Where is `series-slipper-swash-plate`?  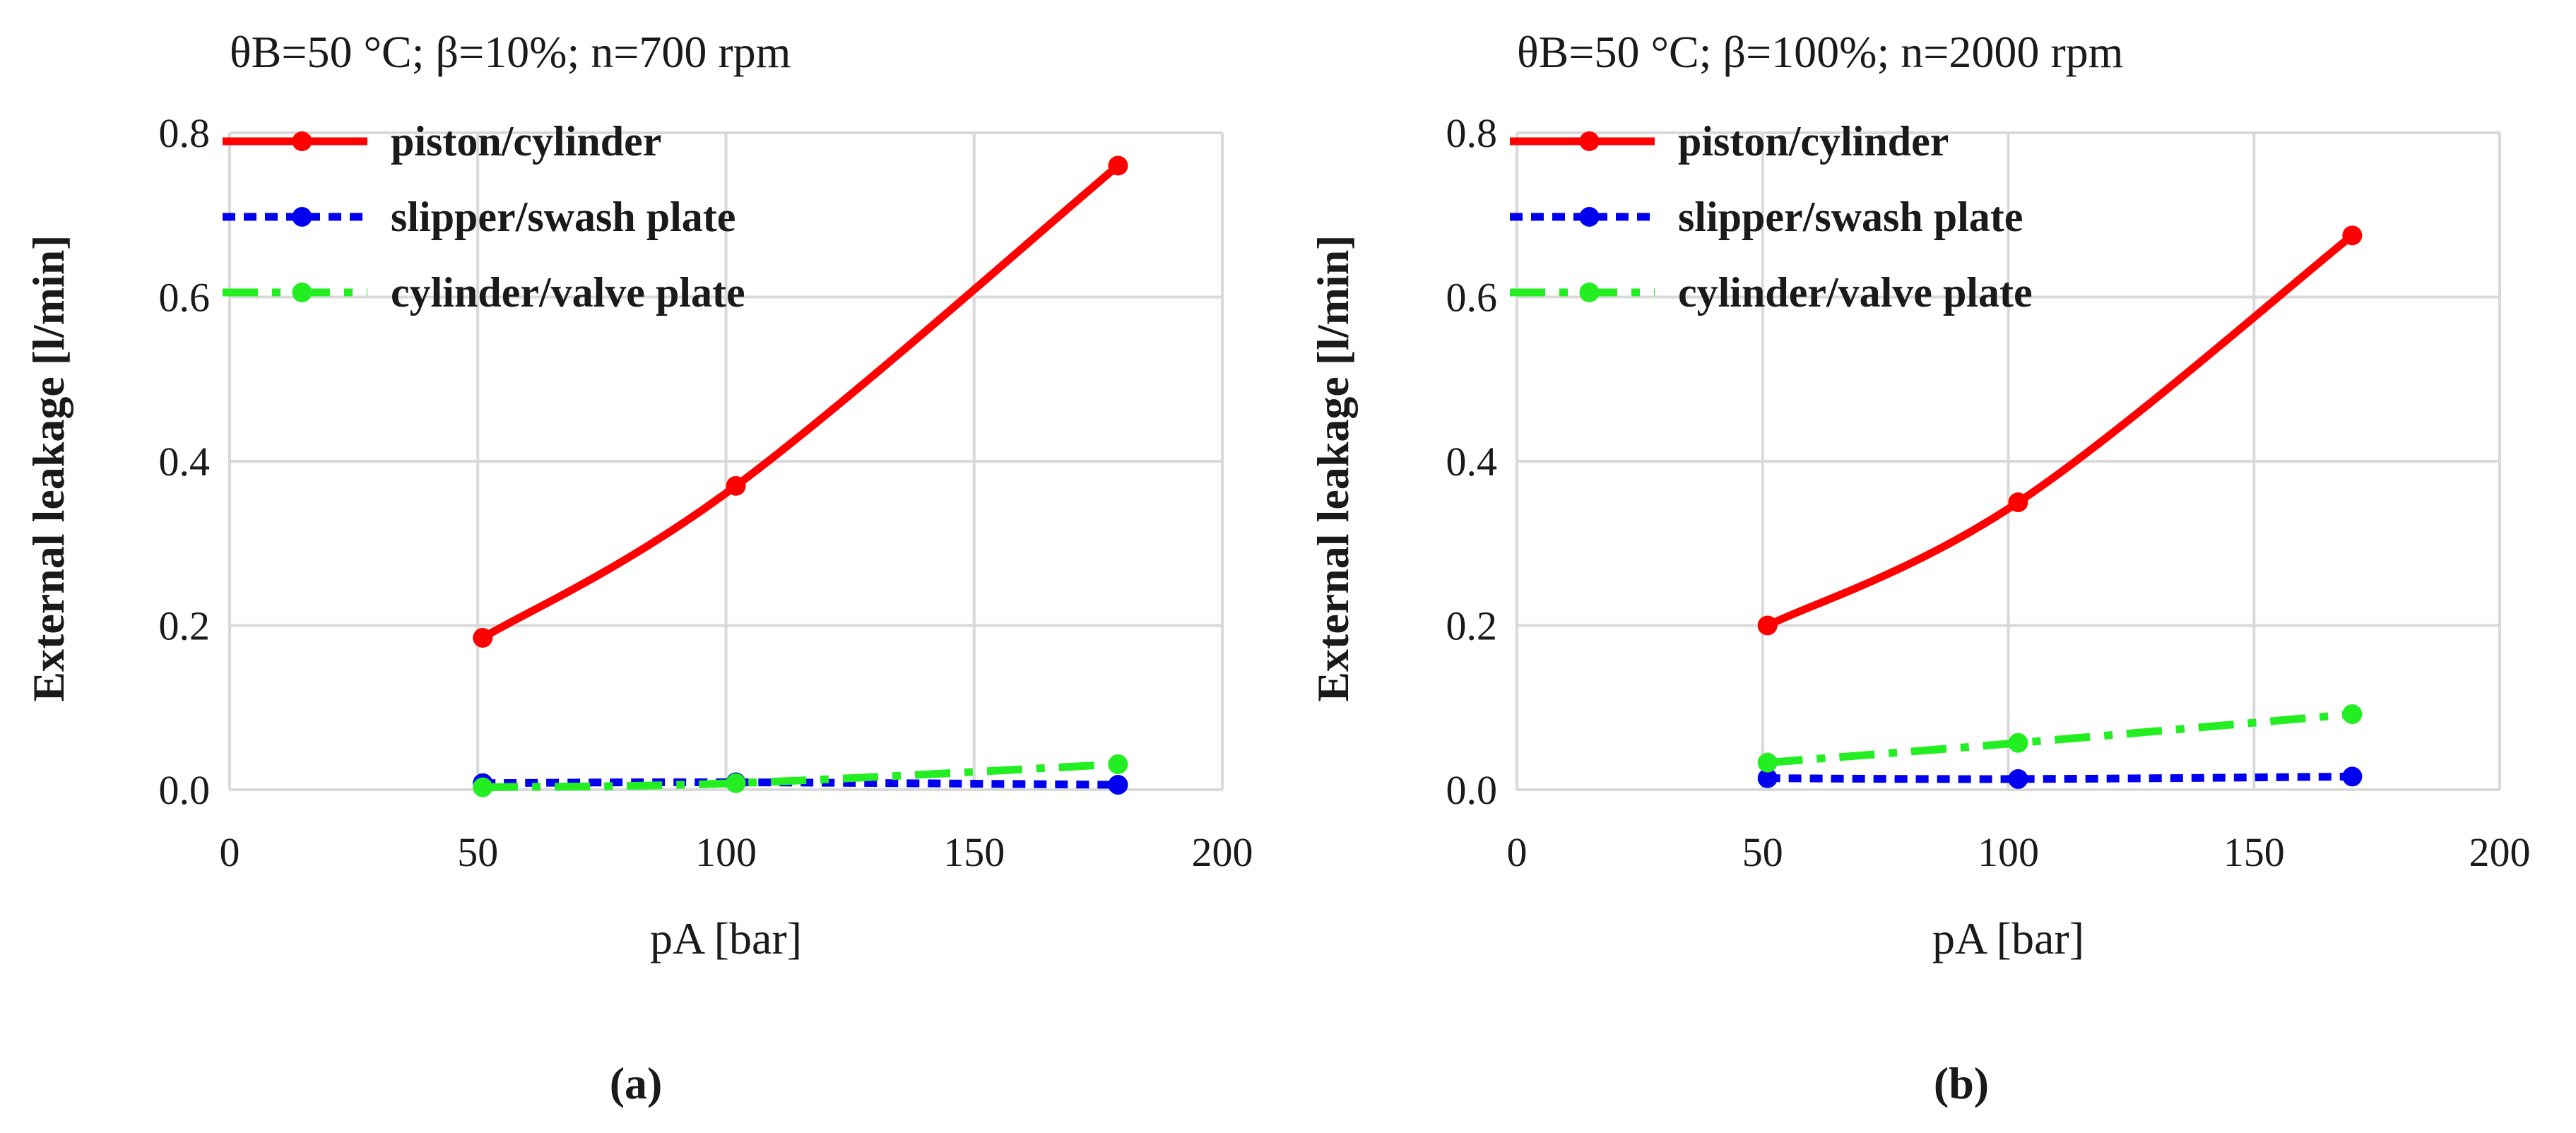
series-slipper-swash-plate is located at coordinates (2060, 777).